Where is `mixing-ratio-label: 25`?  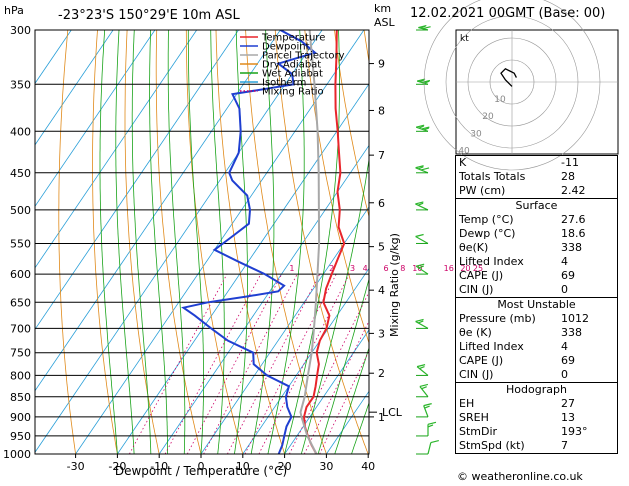 mixing-ratio-label: 25 is located at coordinates (478, 268).